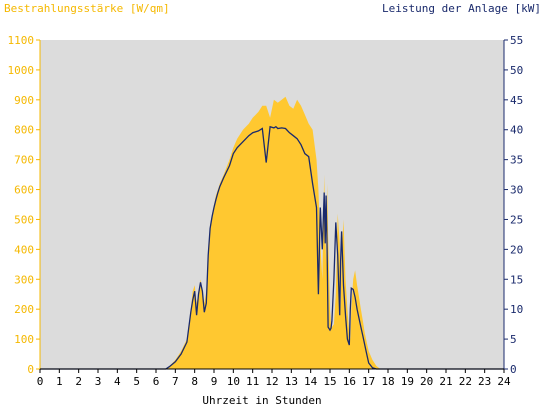 This screenshot has width=544, height=413. Describe the element at coordinates (329, 381) in the screenshot. I see `x-tick-label: 15` at that location.